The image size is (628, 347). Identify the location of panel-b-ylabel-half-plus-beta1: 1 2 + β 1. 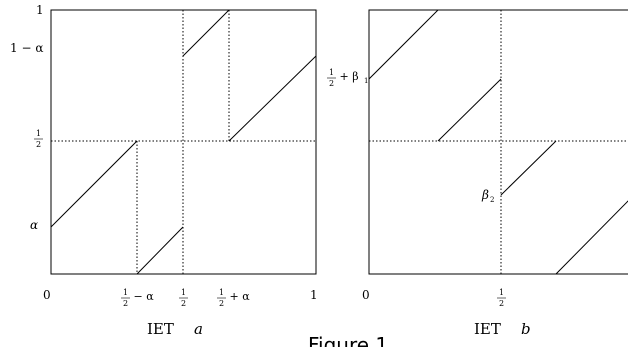
(347, 78).